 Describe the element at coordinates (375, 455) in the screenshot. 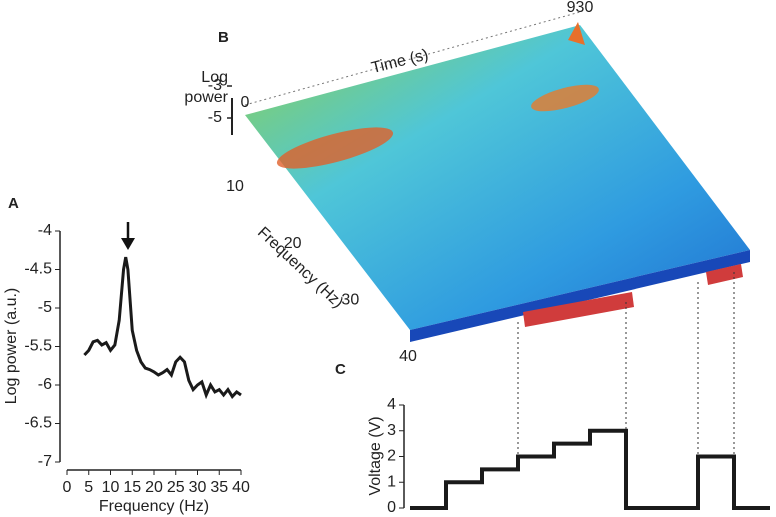

I see `y-axis-title: Voltage (V)` at that location.